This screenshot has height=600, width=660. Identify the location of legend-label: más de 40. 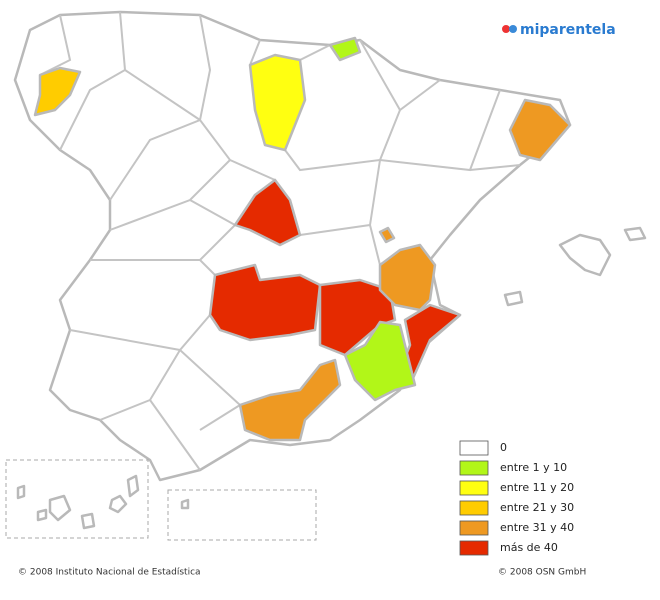
(529, 547).